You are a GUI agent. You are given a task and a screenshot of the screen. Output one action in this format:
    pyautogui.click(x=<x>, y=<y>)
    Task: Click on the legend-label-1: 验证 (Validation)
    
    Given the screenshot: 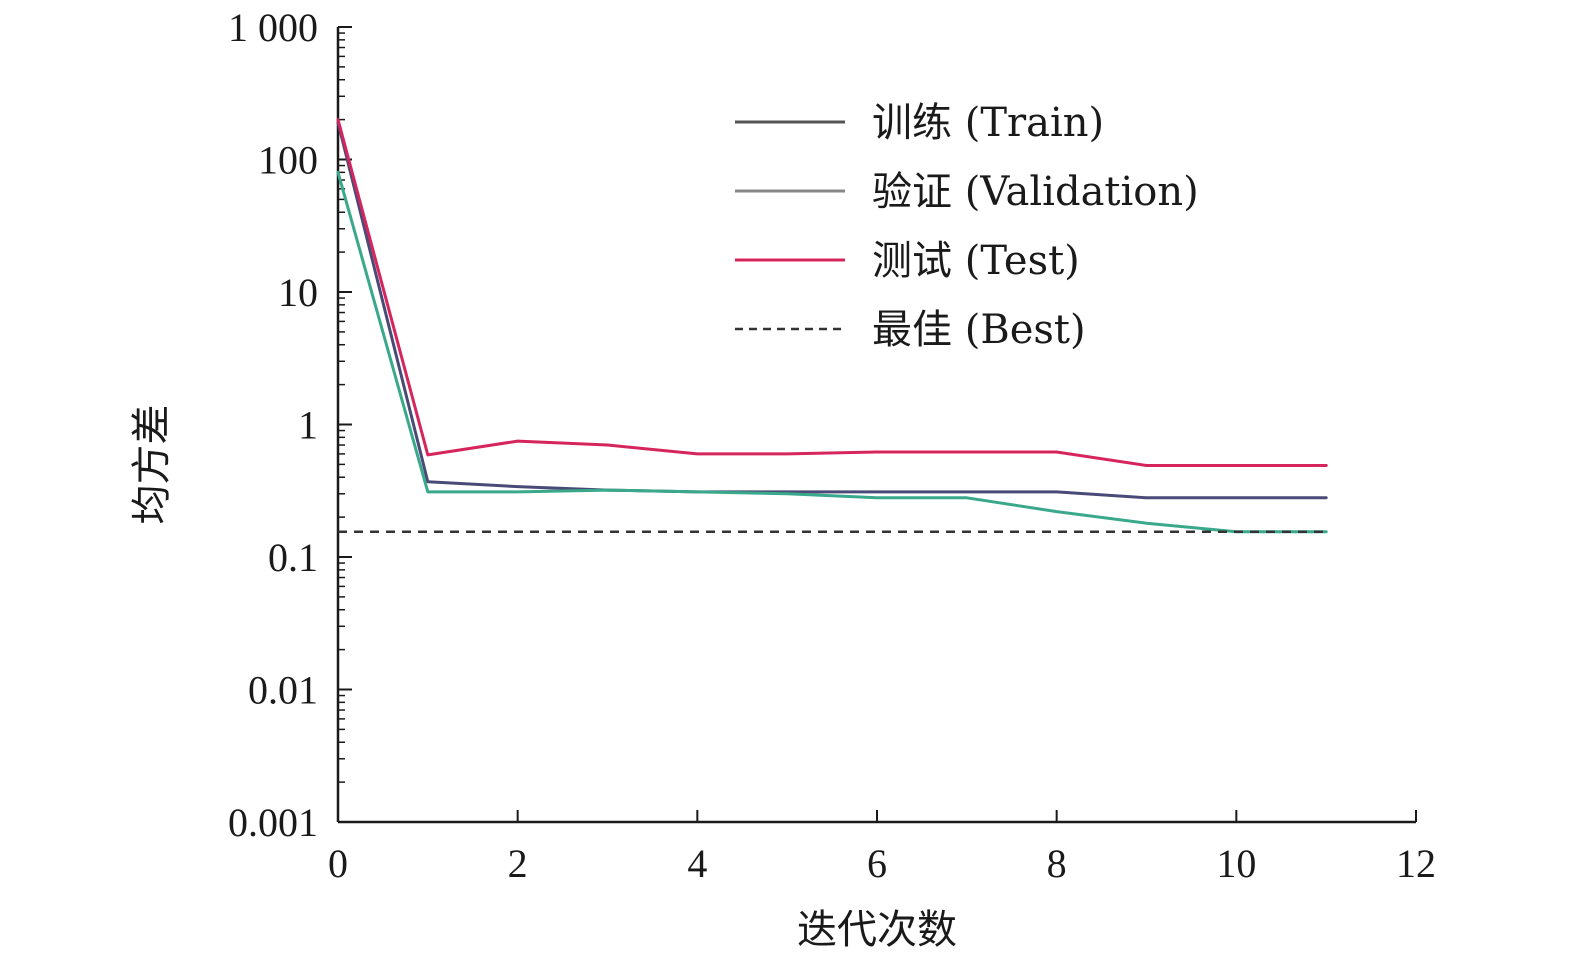 What is the action you would take?
    pyautogui.click(x=1035, y=192)
    